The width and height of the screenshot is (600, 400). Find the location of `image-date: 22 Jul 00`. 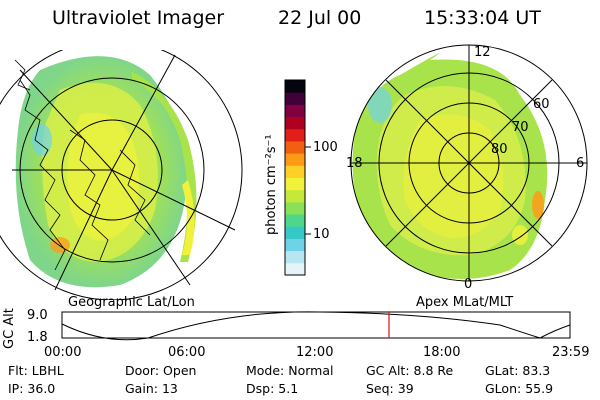

image-date: 22 Jul 00 is located at coordinates (320, 18).